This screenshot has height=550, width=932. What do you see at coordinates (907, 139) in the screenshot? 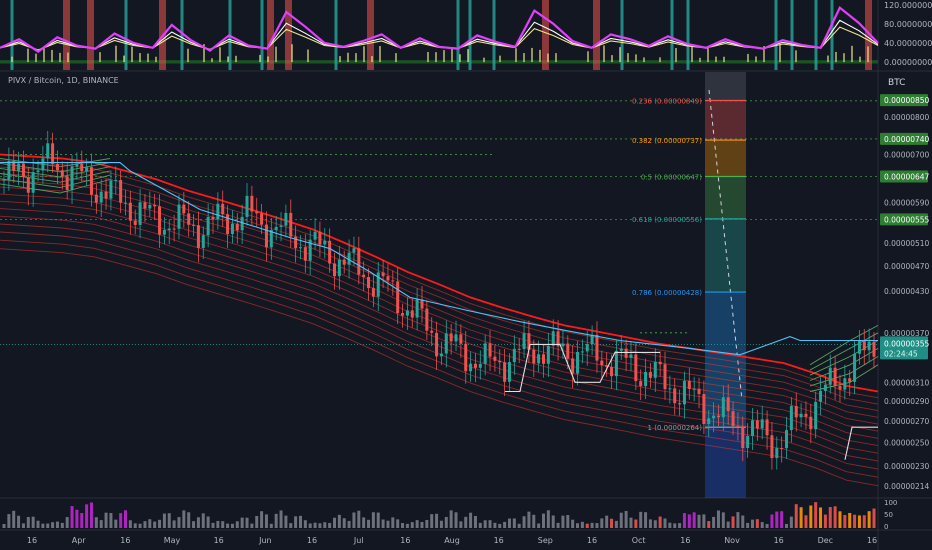
I see `price-tick-label: 0.00000740` at bounding box center [907, 139].